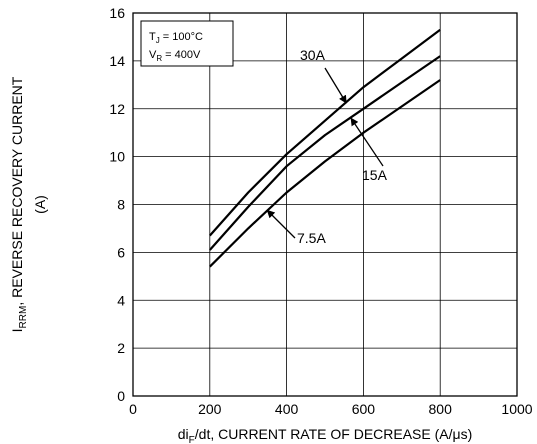 The image size is (537, 444). I want to click on y-axis-title-main: IRRM, REVERSE RECOVERY CURRENT, so click(19, 204).